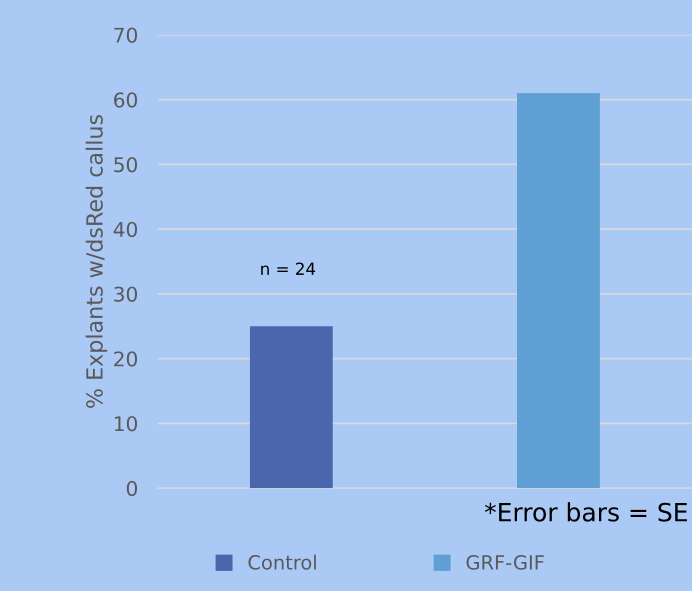 This screenshot has height=591, width=692. What do you see at coordinates (125, 359) in the screenshot?
I see `y-tick-label: 20` at bounding box center [125, 359].